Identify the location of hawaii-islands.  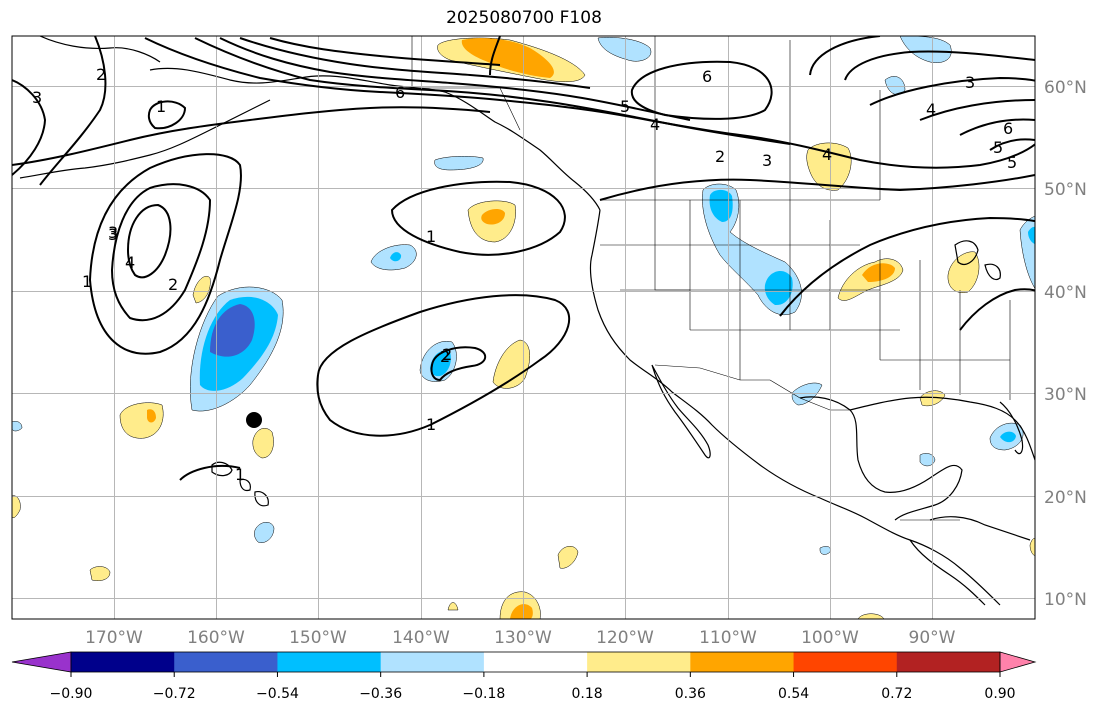
(222, 469).